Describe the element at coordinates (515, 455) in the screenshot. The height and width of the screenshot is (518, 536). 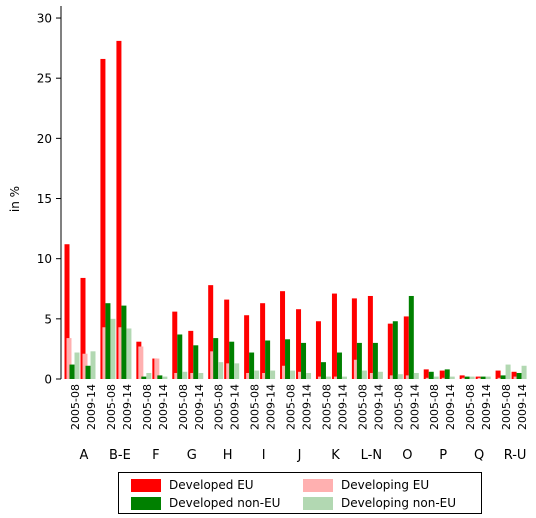
I see `group-label: R-U` at that location.